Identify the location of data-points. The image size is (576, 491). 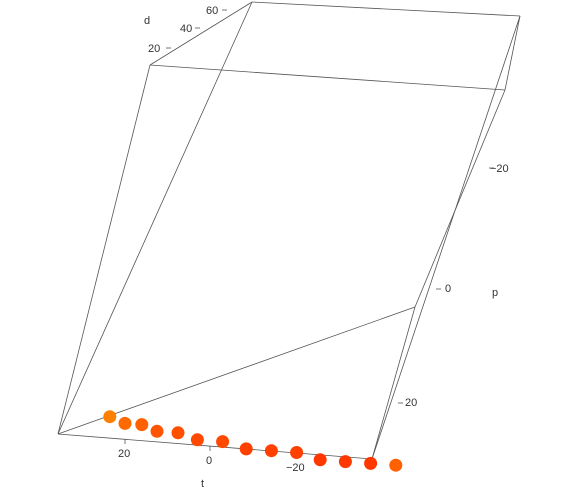
(253, 441).